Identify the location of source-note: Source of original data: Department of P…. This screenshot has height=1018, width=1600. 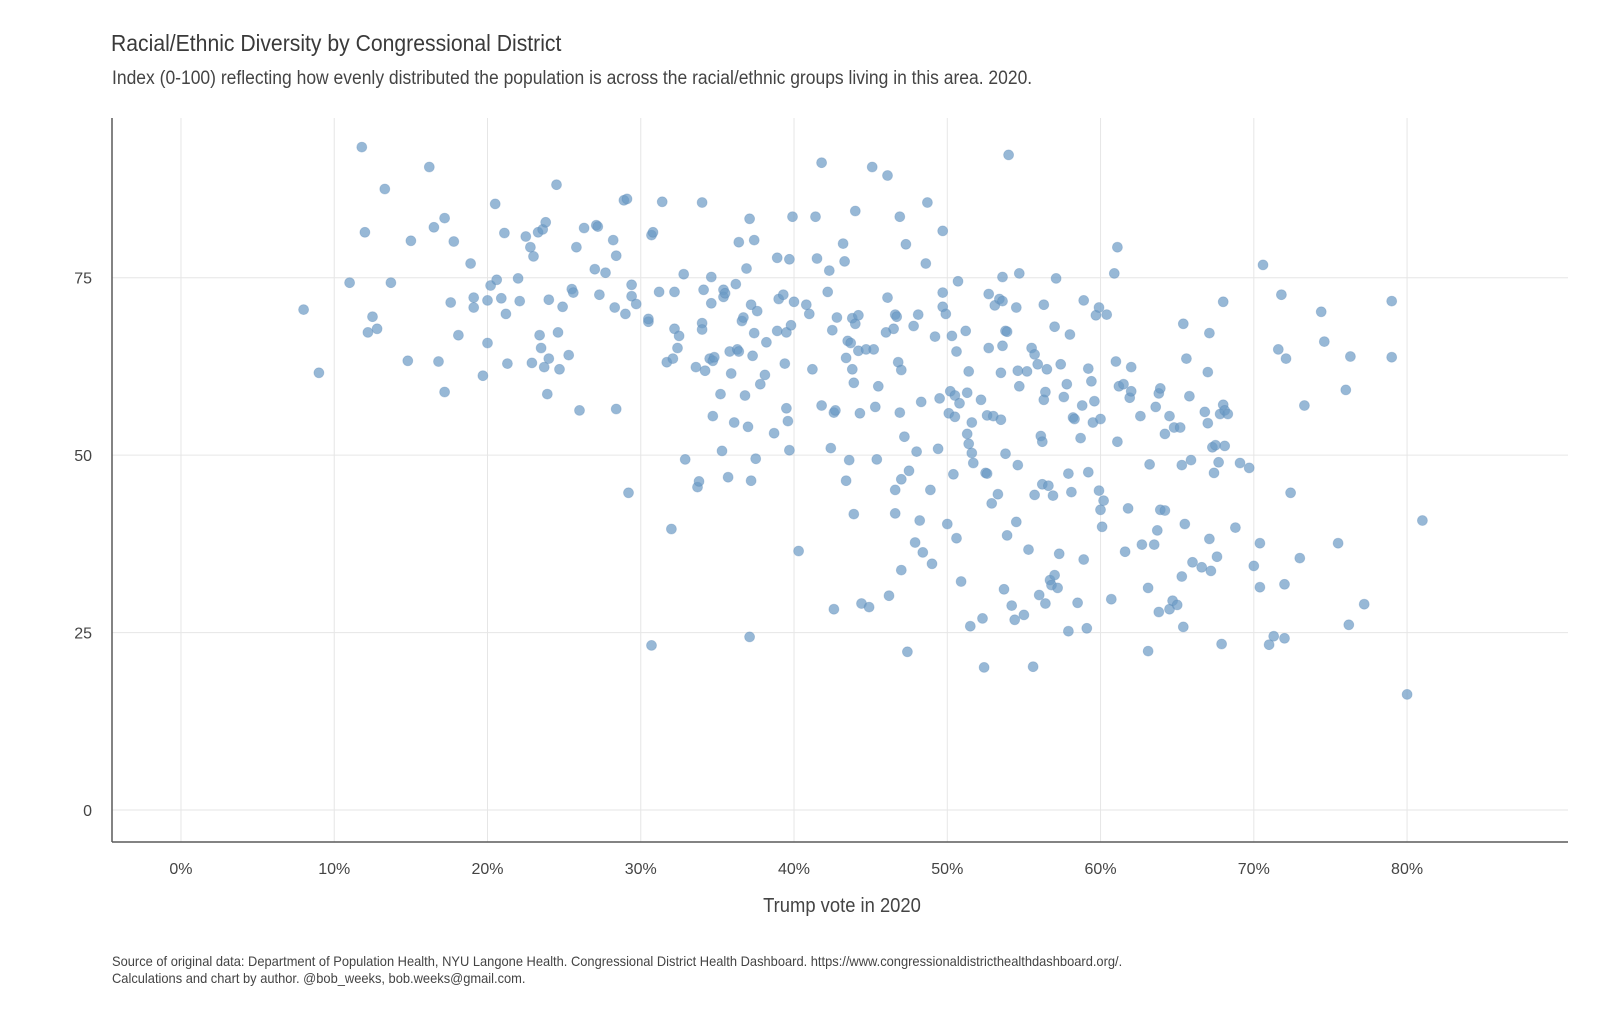
(617, 970).